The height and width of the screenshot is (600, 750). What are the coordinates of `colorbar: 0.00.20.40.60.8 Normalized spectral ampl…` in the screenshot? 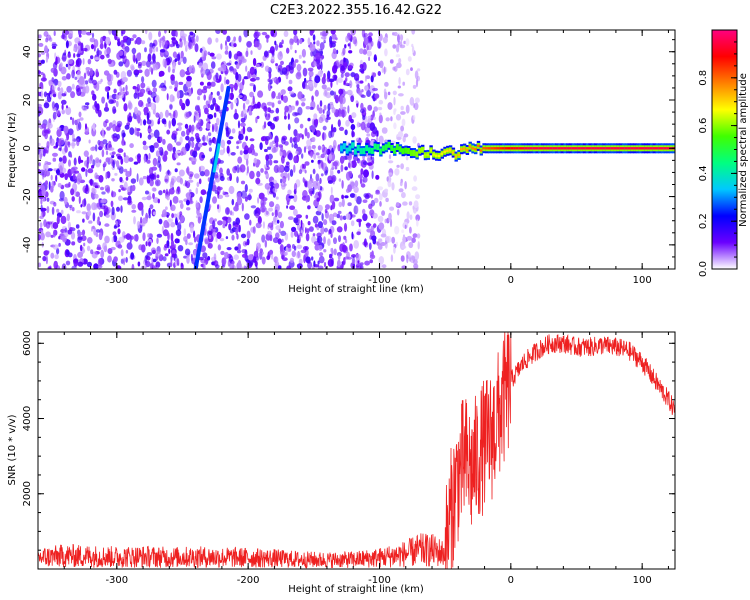 It's located at (723, 153).